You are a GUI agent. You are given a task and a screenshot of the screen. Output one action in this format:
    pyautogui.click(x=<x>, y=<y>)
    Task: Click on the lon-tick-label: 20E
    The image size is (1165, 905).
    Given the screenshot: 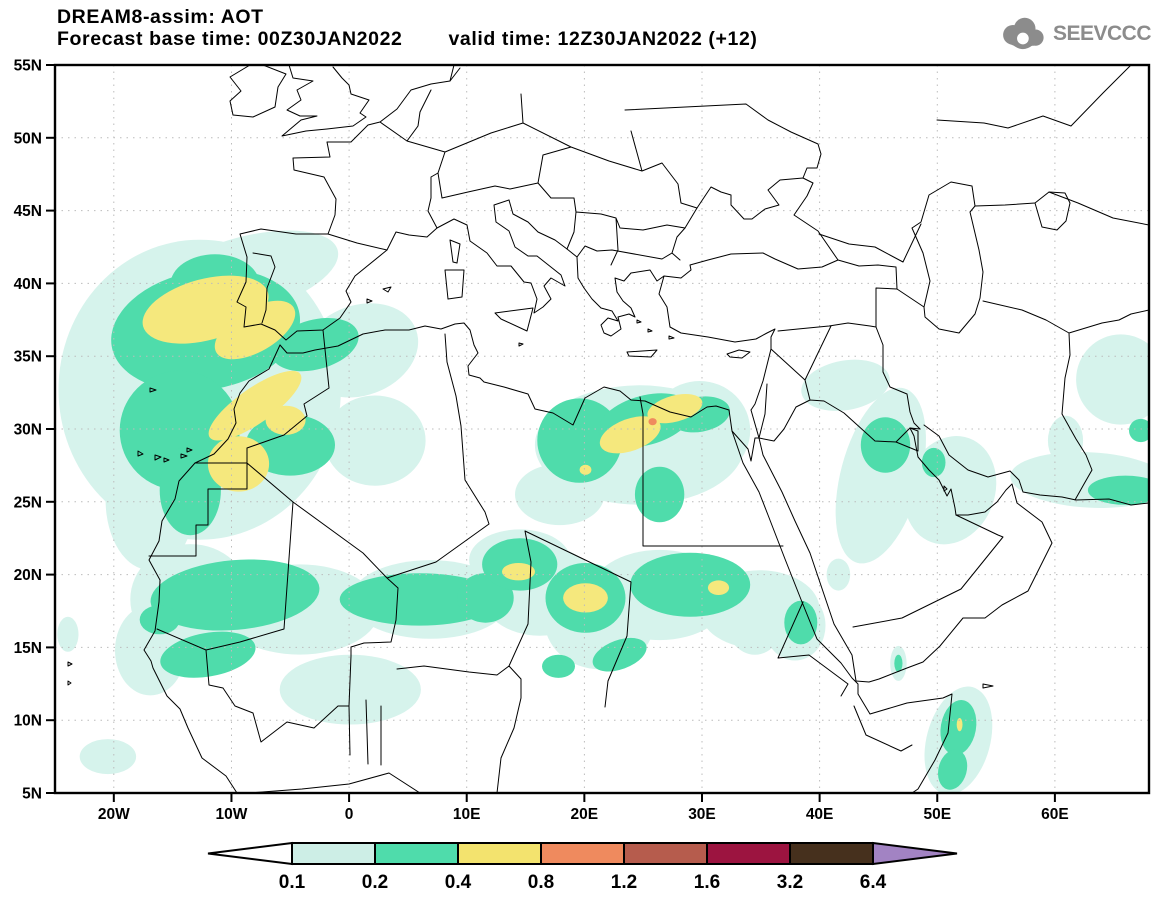 What is the action you would take?
    pyautogui.click(x=585, y=814)
    